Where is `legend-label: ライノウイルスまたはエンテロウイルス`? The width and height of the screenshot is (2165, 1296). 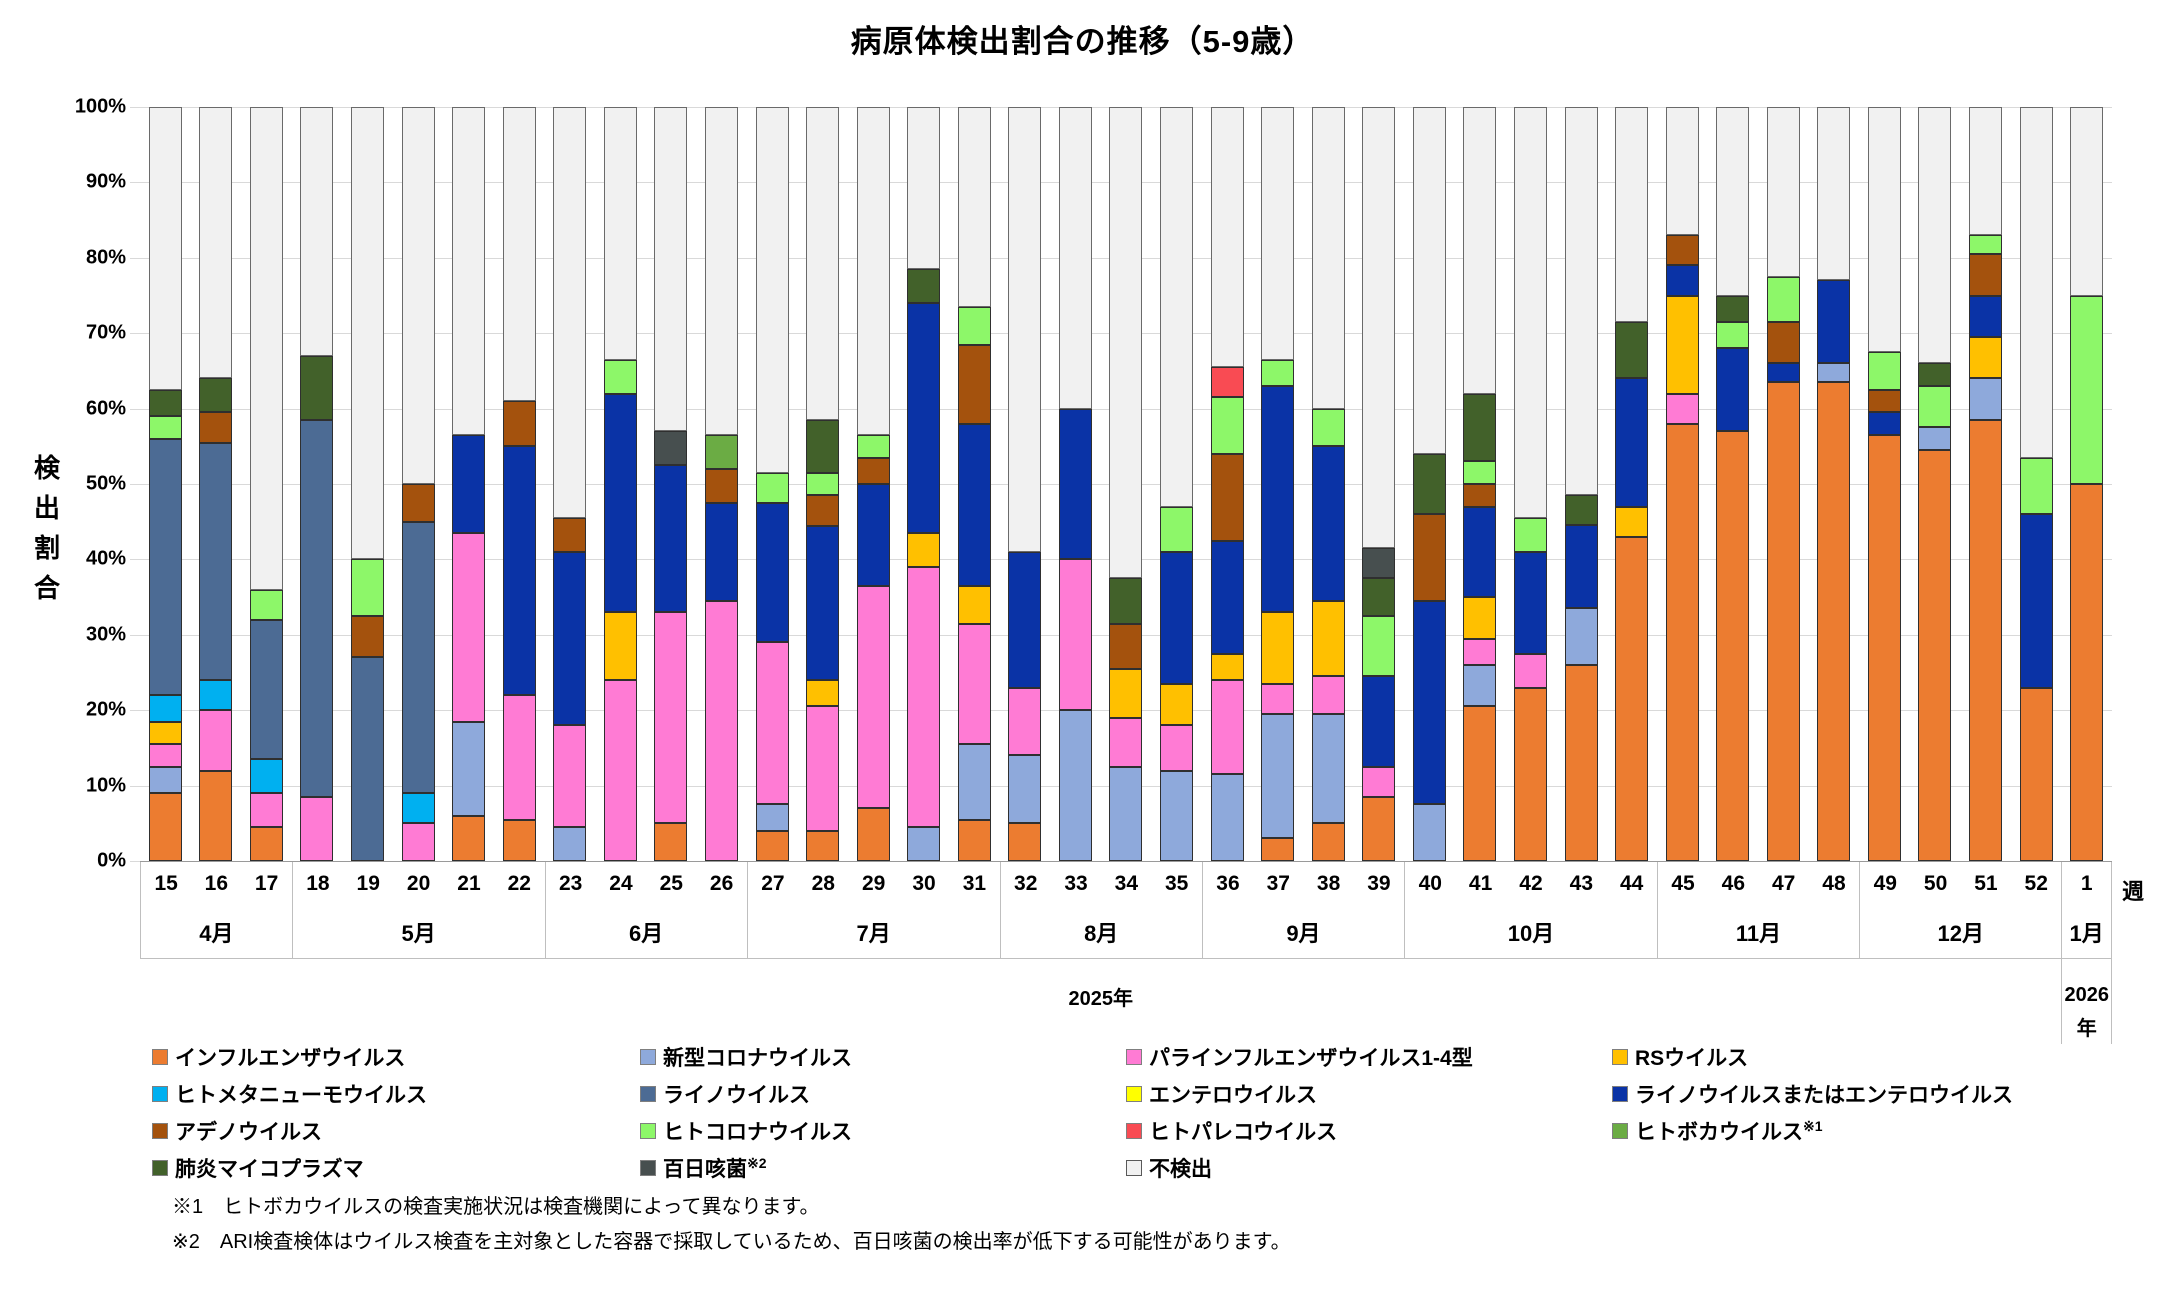
legend-label: ライノウイルスまたはエンテロウイルス is located at coordinates (1824, 1095).